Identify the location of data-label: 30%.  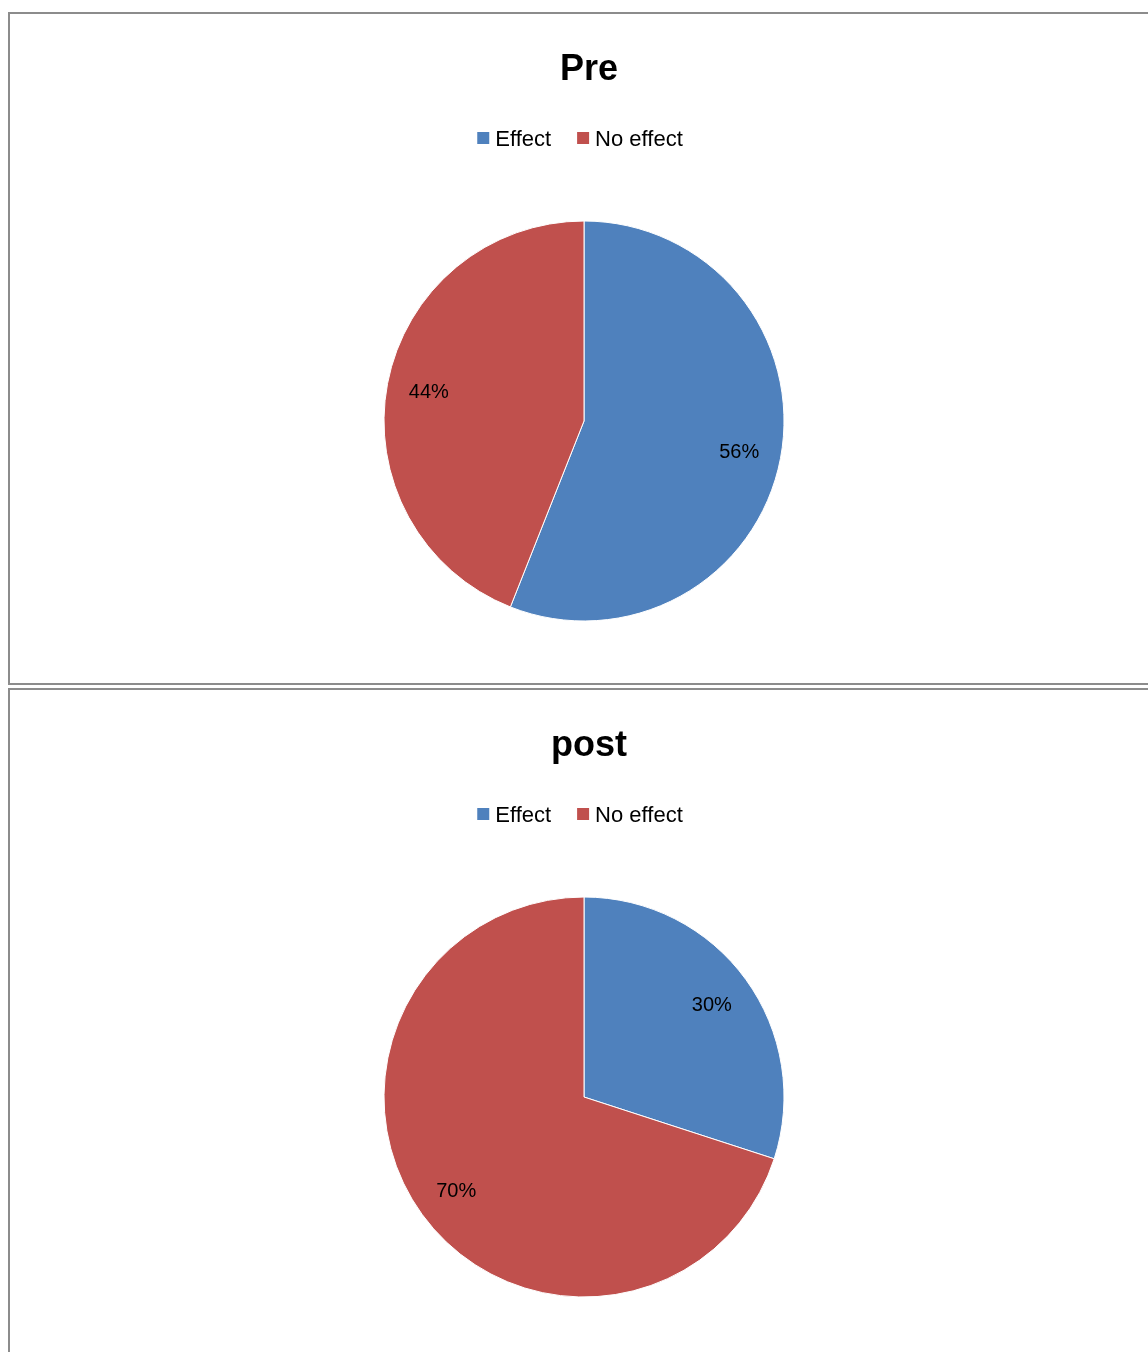
(712, 1004).